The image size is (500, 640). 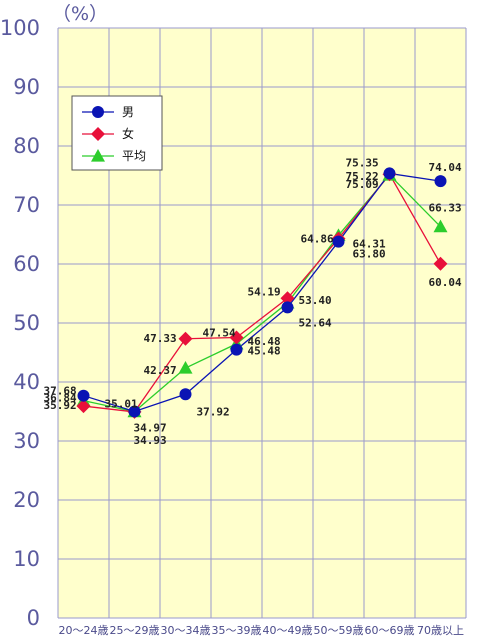 What do you see at coordinates (362, 162) in the screenshot?
I see `data-label: 75.35` at bounding box center [362, 162].